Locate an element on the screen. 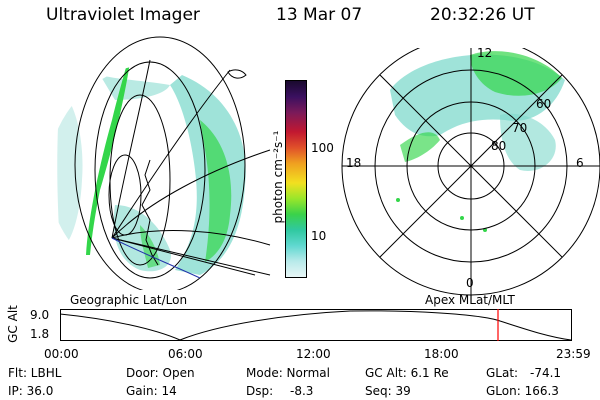 The image size is (600, 400). altitude-xtick-0000: 00:00 is located at coordinates (61, 354).